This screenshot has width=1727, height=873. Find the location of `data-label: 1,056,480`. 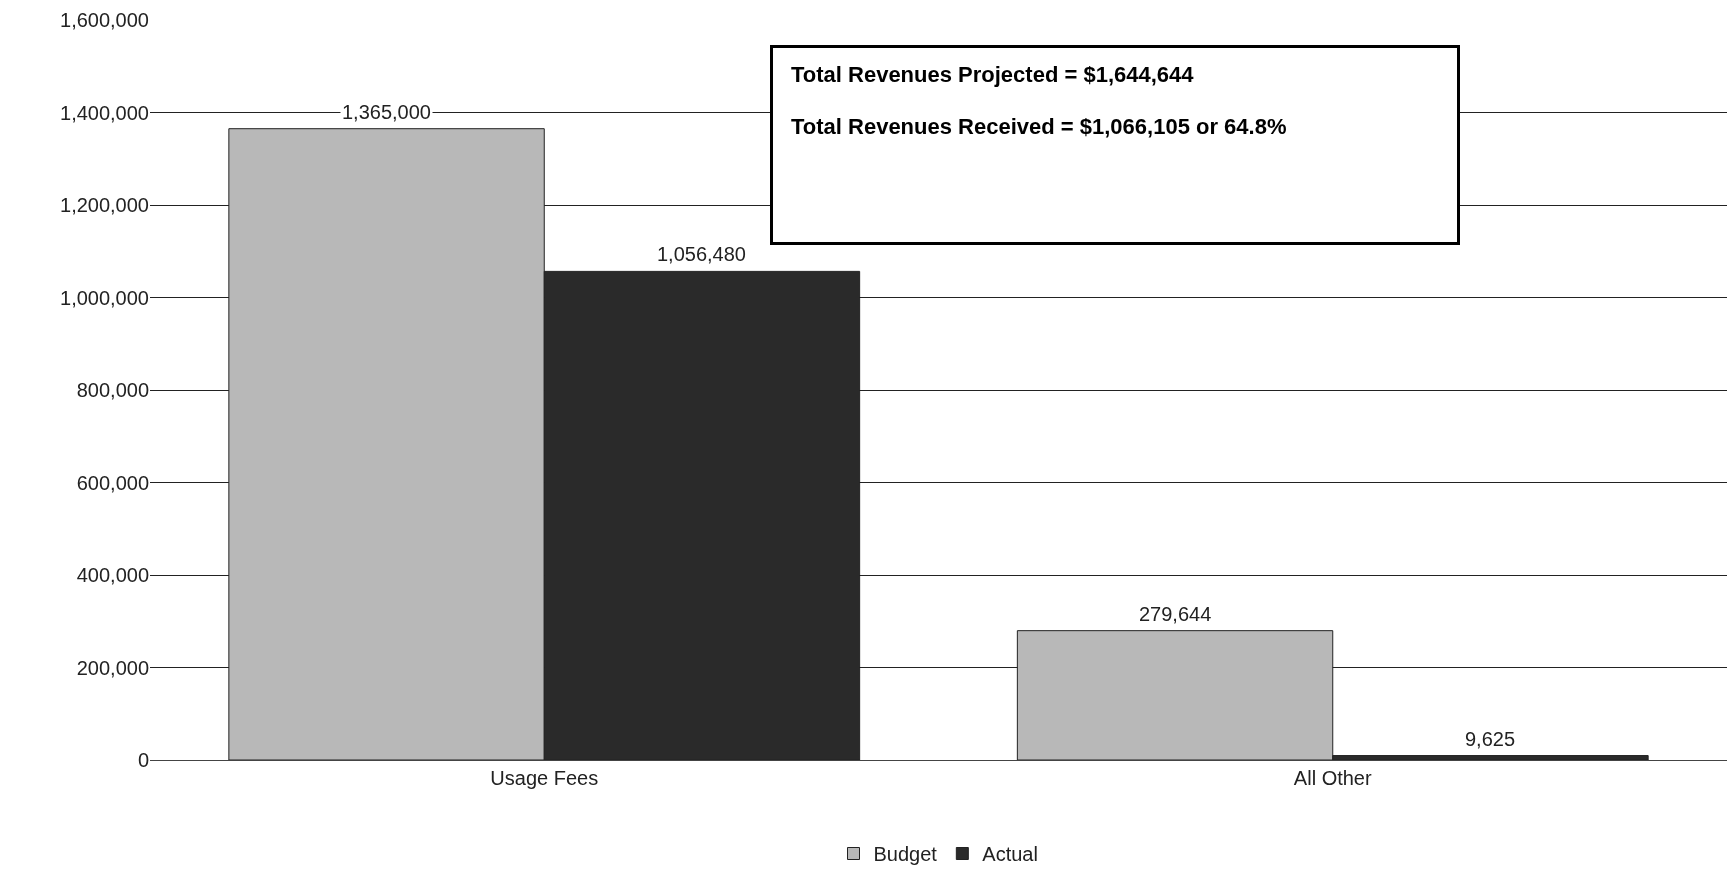

data-label: 1,056,480 is located at coordinates (701, 254).